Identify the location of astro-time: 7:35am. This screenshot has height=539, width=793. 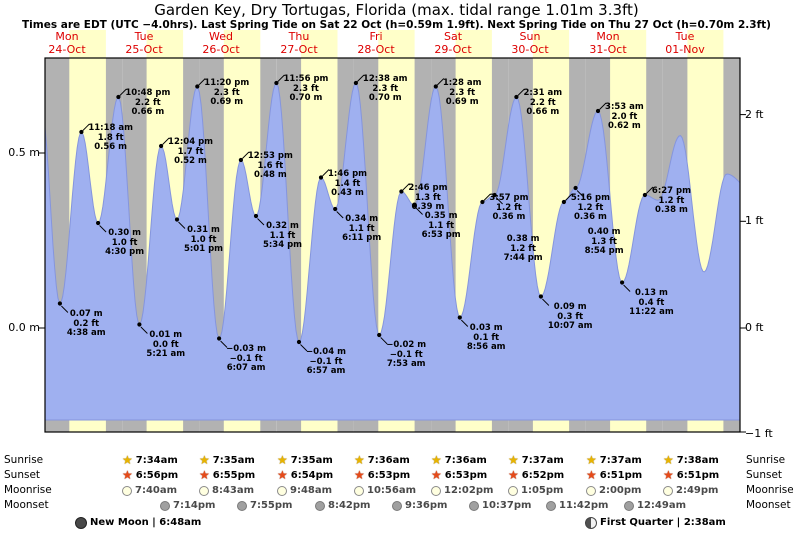
(311, 460).